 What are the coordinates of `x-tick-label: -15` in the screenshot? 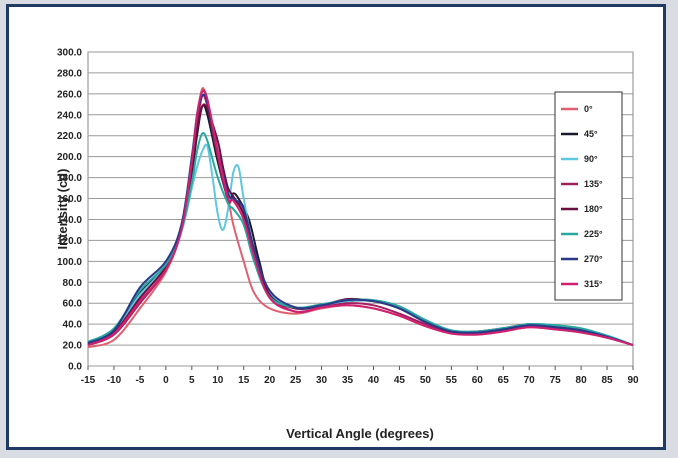 It's located at (88, 380).